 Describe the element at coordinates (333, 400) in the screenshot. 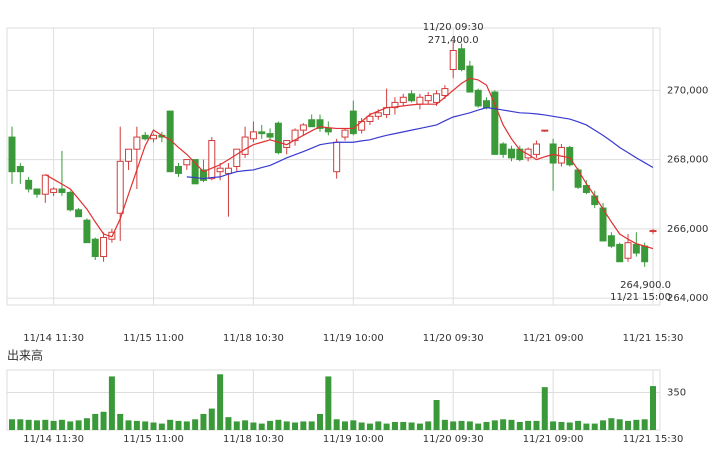

I see `volume-frame` at that location.